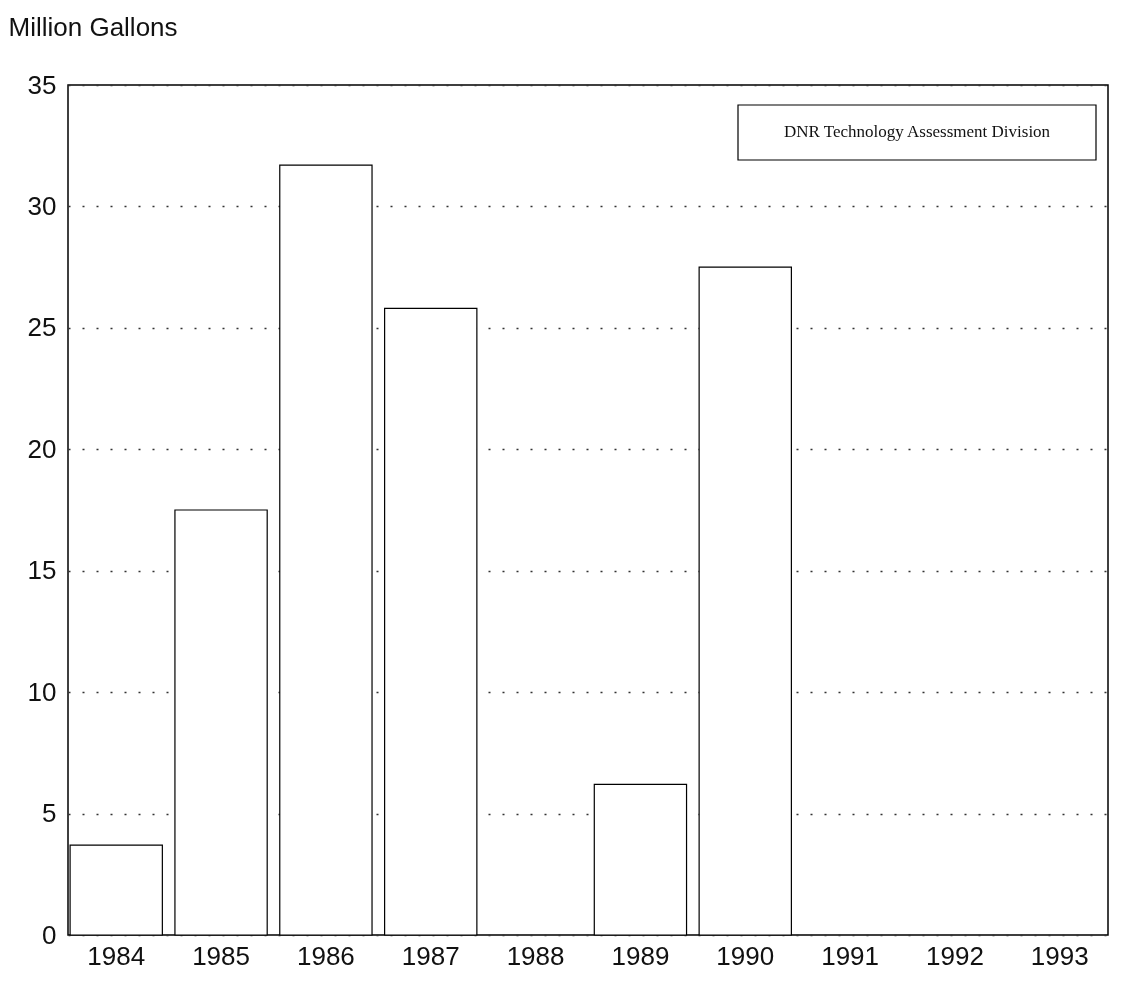 This screenshot has height=1003, width=1122. I want to click on y-axis-title: Million Gallons, so click(93, 26).